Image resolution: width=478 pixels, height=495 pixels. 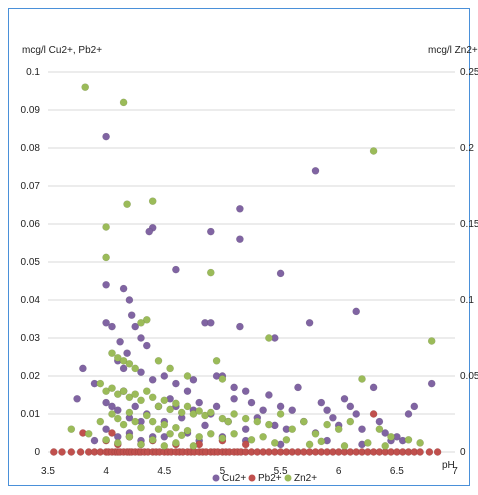 What do you see at coordinates (467, 148) in the screenshot?
I see `y-right-tick-label: 0.2` at bounding box center [467, 148].